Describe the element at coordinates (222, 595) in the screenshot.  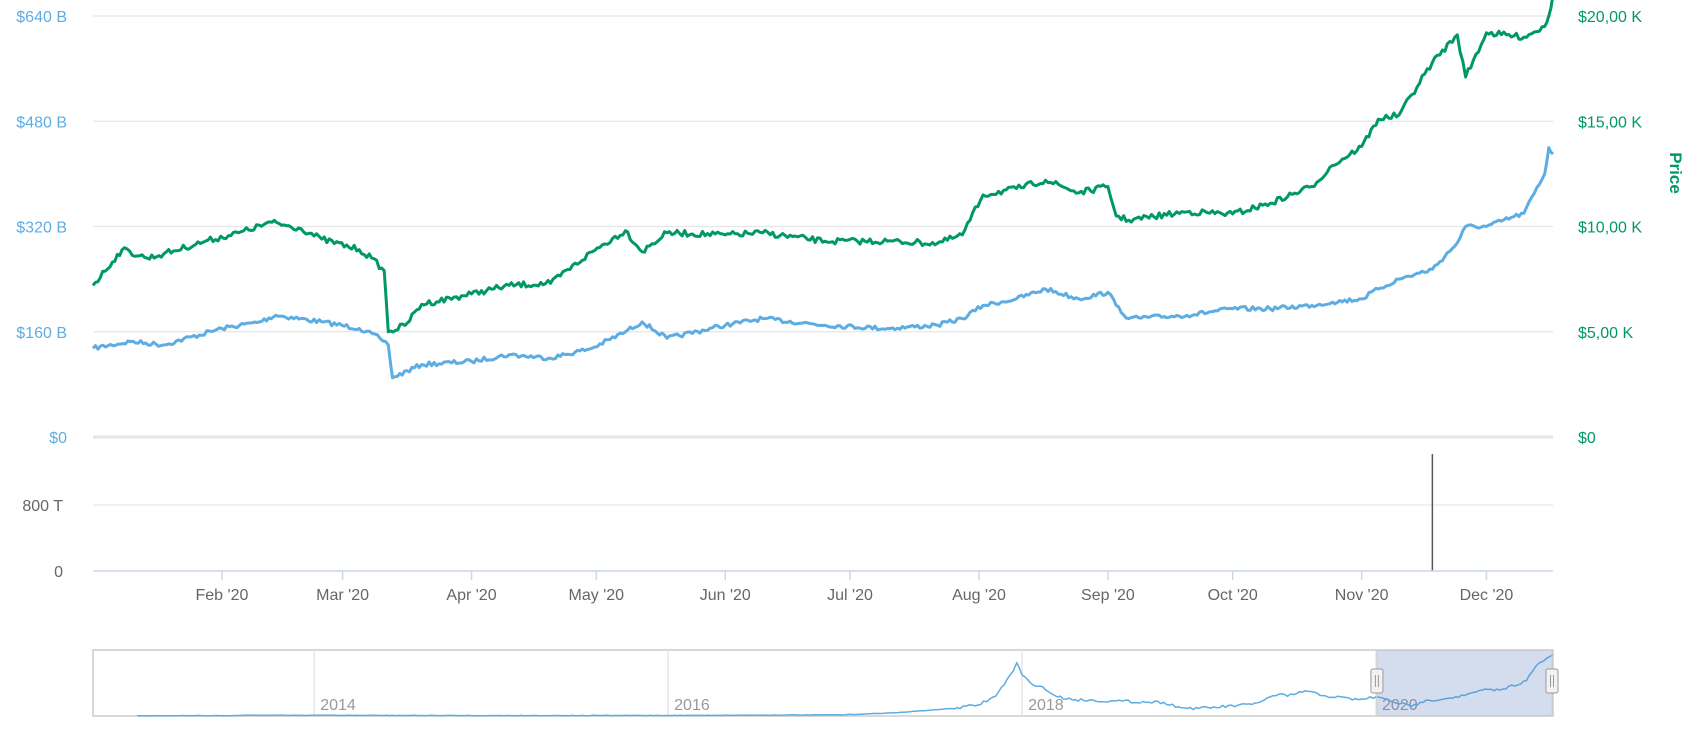
I see `x-tick-label: Feb '20` at that location.